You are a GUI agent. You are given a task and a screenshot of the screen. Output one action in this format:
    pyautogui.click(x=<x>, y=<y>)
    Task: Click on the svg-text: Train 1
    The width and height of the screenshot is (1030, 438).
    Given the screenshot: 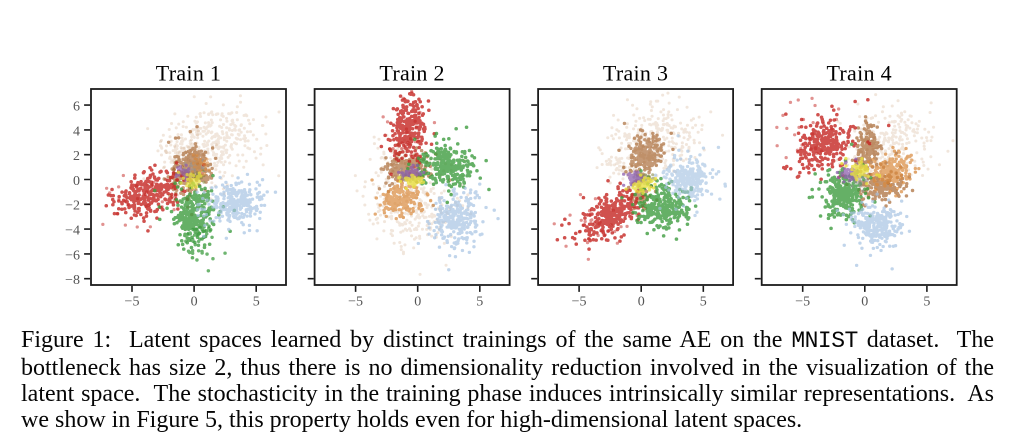 What is the action you would take?
    pyautogui.click(x=188, y=73)
    